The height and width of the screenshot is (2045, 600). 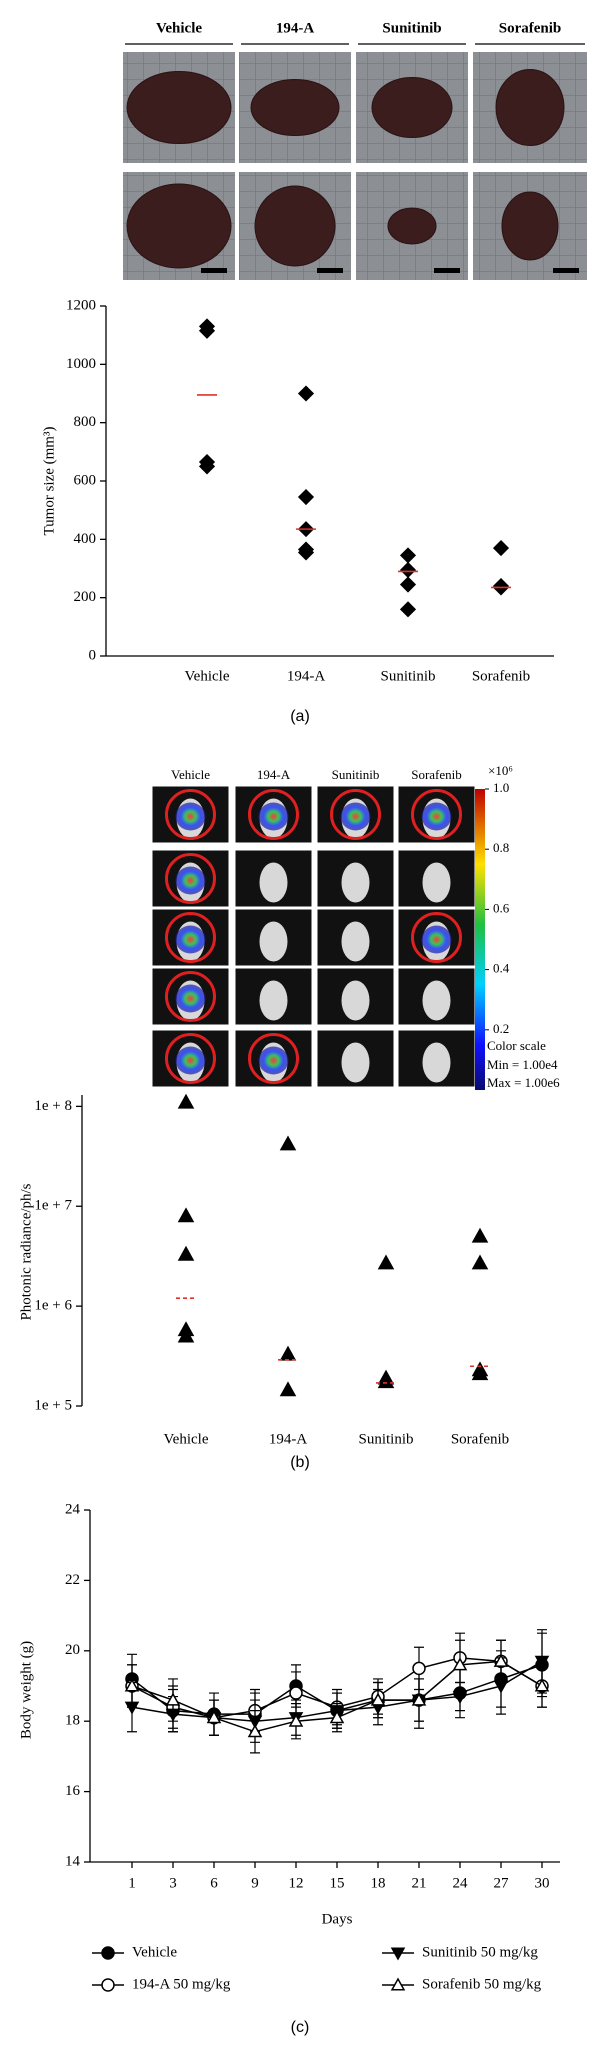 I want to click on legend-label: Vehicle, so click(x=154, y=1952).